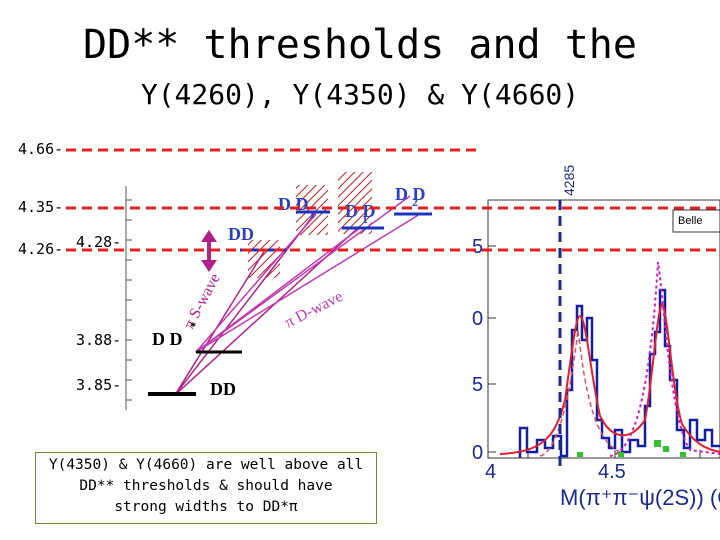 This screenshot has height=540, width=720. What do you see at coordinates (128, 298) in the screenshot?
I see `energy-axis` at bounding box center [128, 298].